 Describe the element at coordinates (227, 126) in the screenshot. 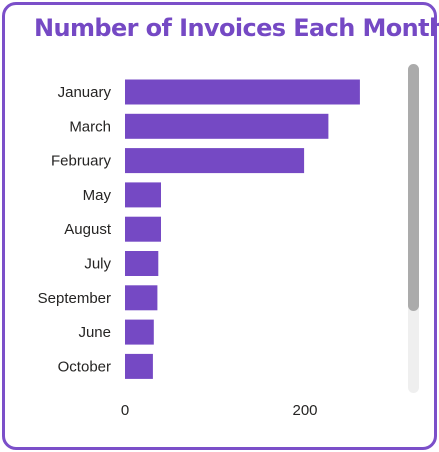

I see `bar-march` at that location.